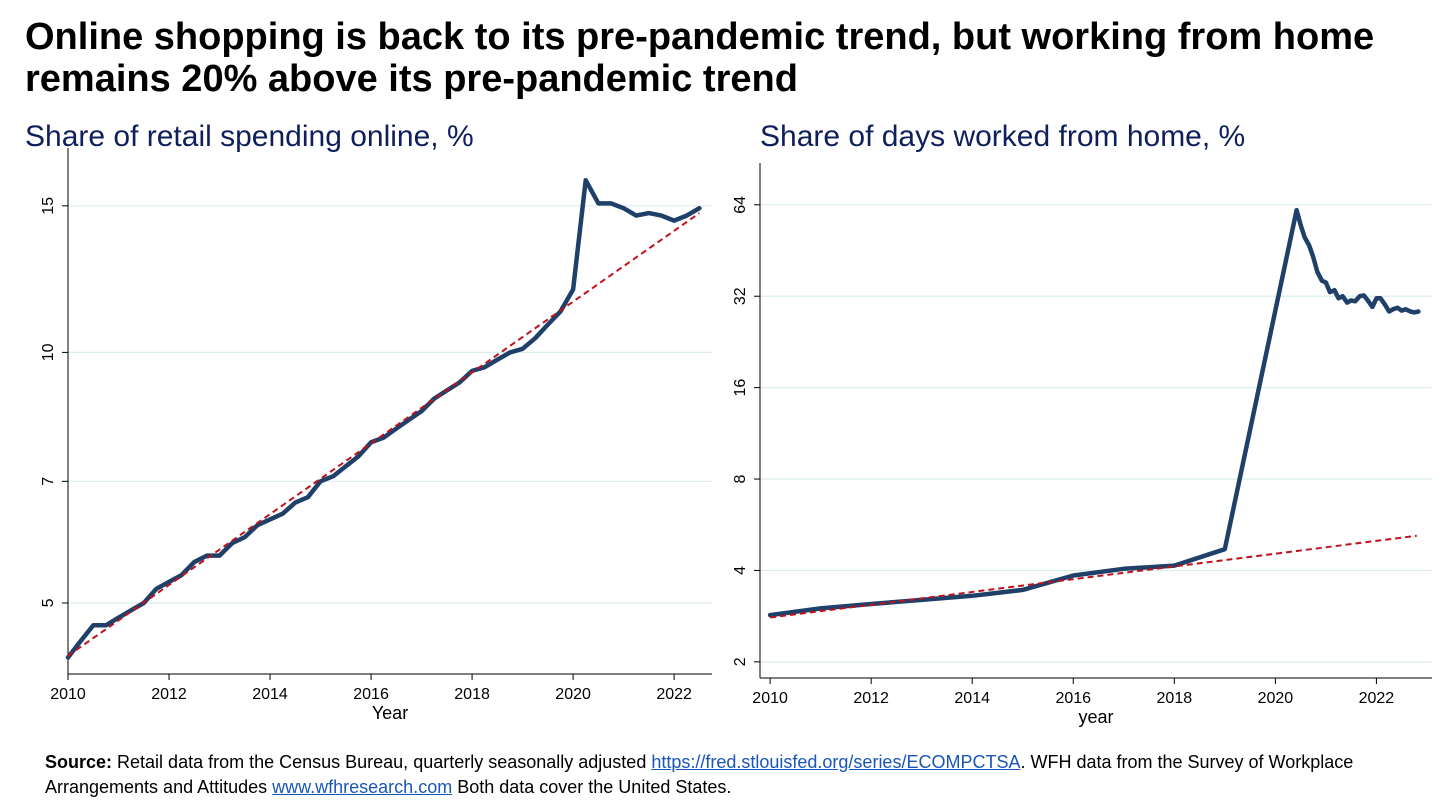 This screenshot has width=1456, height=809. What do you see at coordinates (1003, 136) in the screenshot?
I see `right-chart-title: Share of days worked from home, %` at bounding box center [1003, 136].